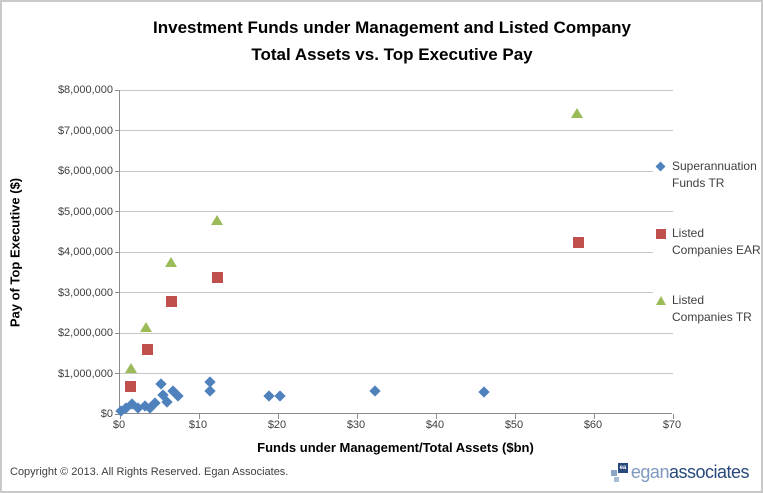 The width and height of the screenshot is (763, 493). I want to click on egan-associates-logo: ea egan associates, so click(680, 472).